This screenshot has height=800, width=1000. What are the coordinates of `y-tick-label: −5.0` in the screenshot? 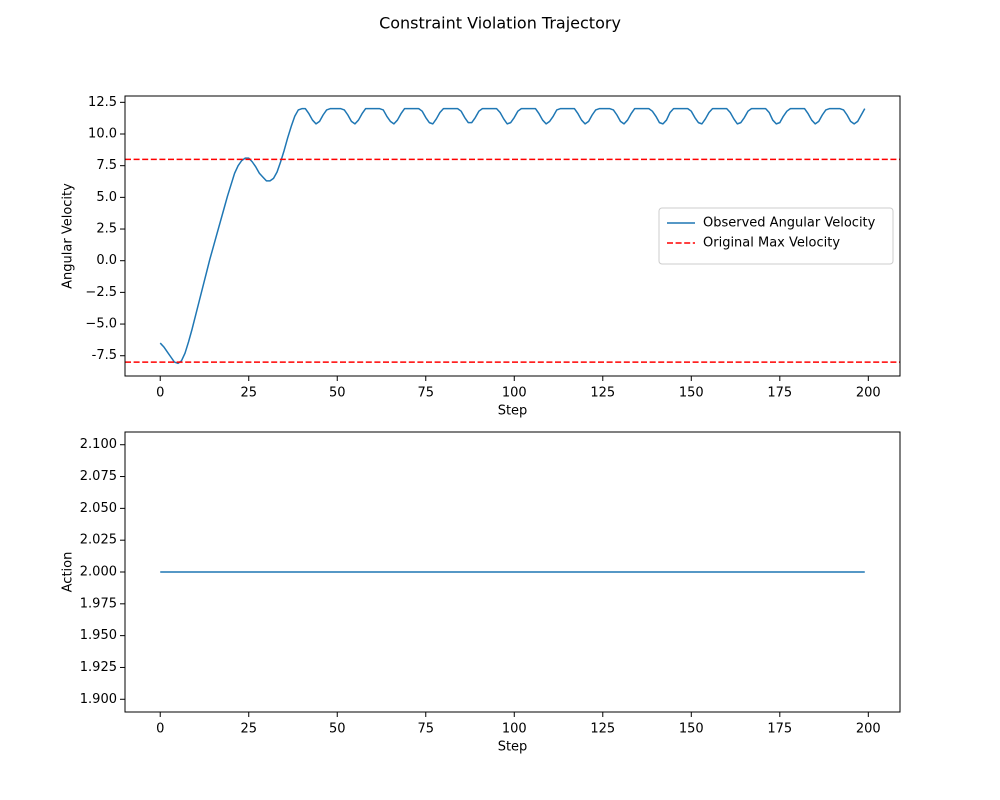 It's located at (101, 324).